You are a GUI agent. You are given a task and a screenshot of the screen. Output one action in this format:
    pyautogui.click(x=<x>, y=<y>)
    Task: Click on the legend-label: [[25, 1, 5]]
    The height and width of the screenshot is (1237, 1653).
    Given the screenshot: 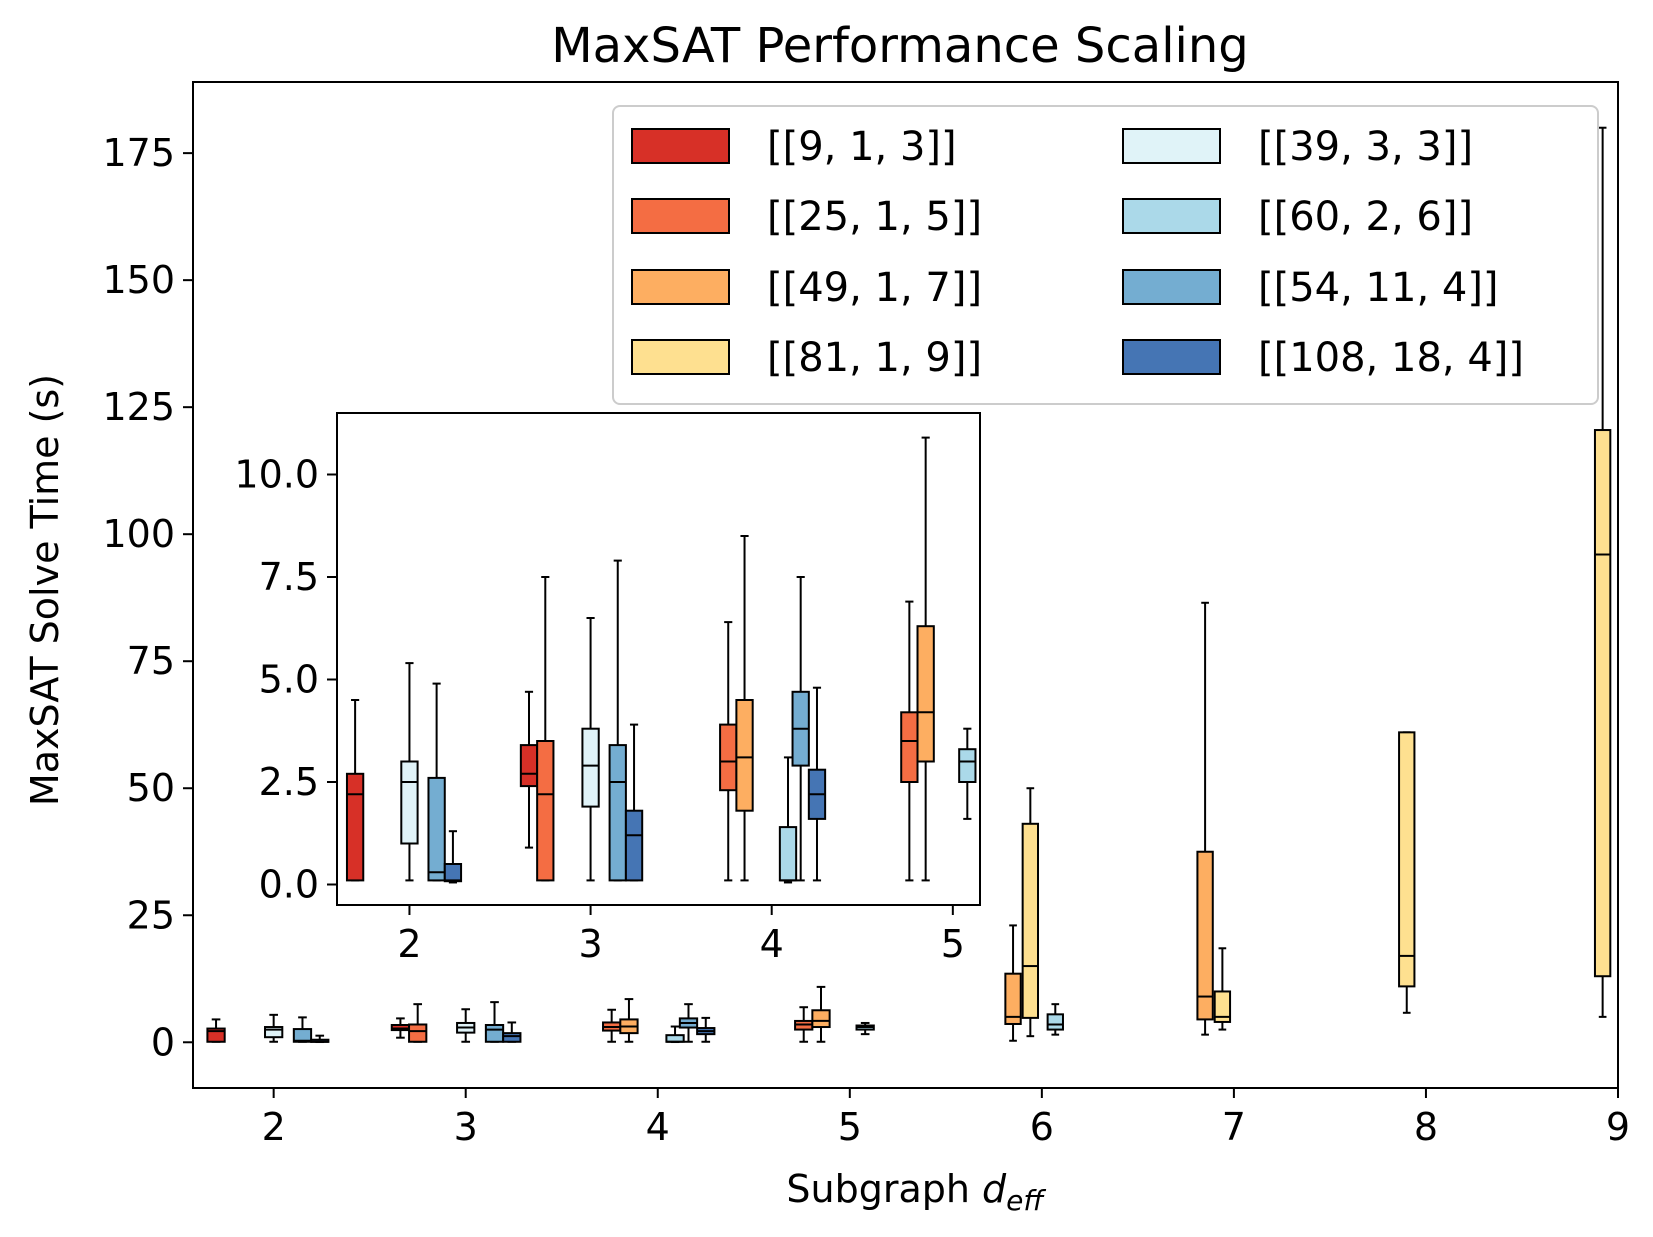 What is the action you would take?
    pyautogui.click(x=874, y=217)
    